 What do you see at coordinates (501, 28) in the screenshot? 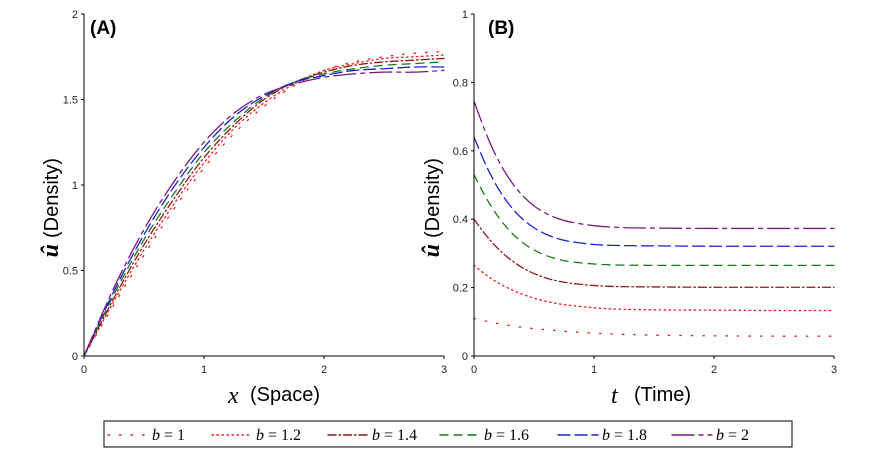
I see `panel-b-label: (B)` at bounding box center [501, 28].